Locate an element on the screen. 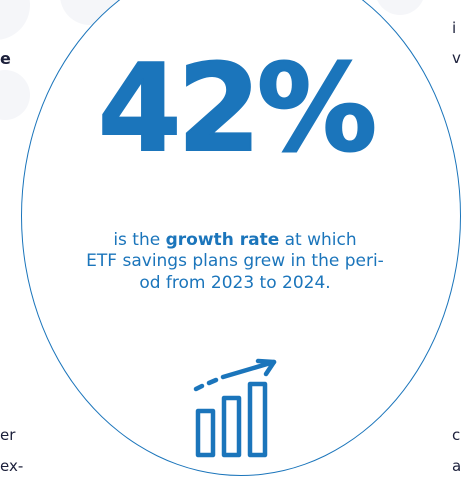 This screenshot has width=471, height=477. left-heading-fragment: e is located at coordinates (5, 58).